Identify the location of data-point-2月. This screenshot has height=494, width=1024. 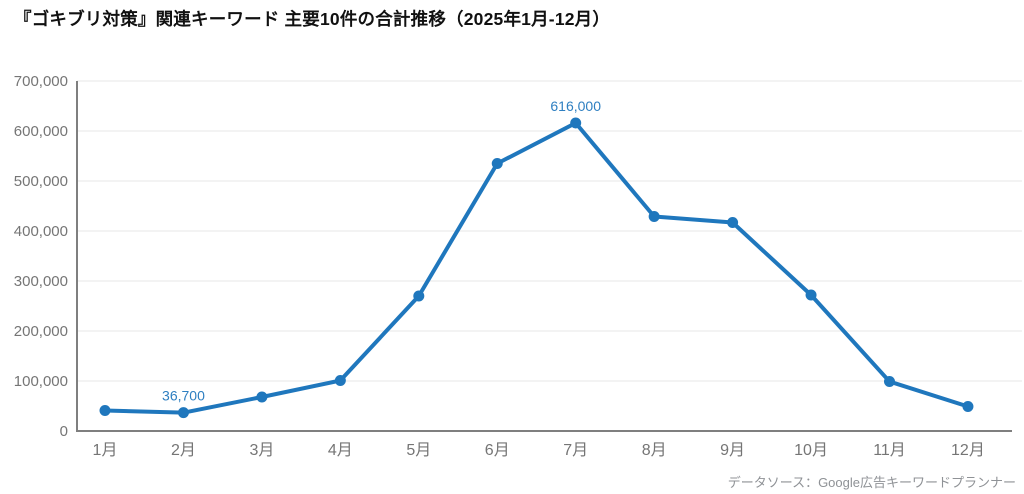
(183, 413).